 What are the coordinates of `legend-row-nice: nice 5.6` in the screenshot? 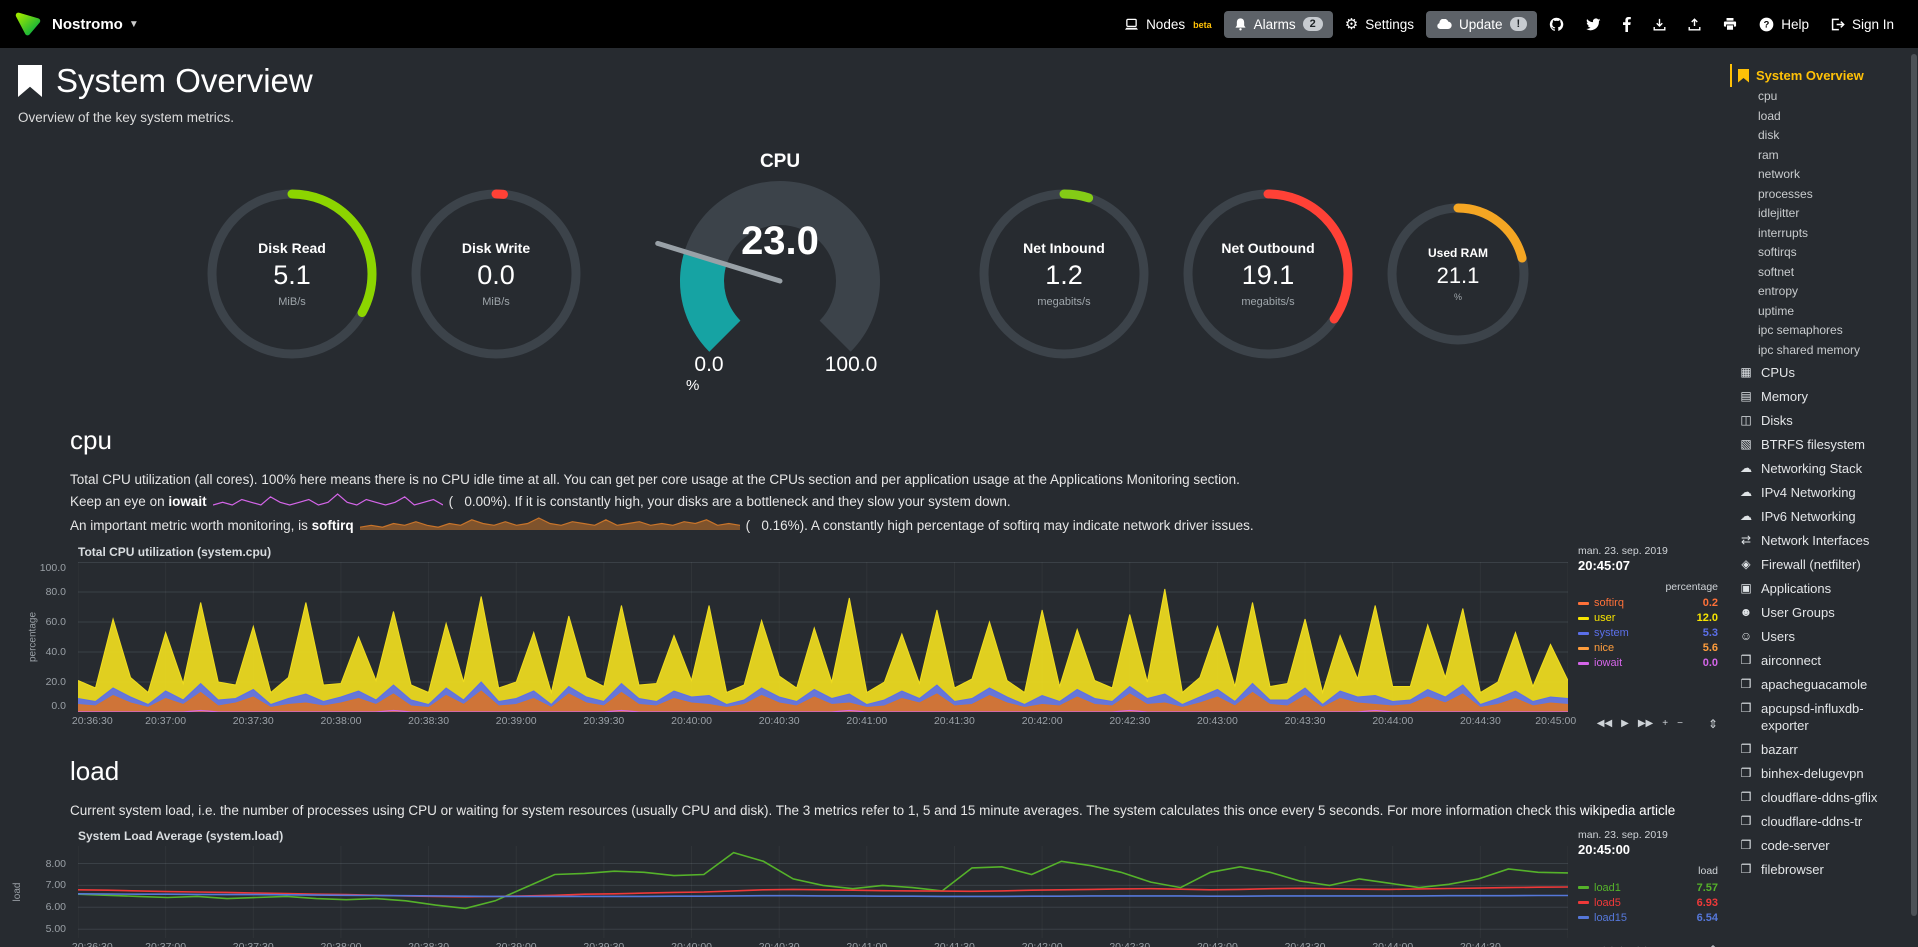 It's located at (1648, 648).